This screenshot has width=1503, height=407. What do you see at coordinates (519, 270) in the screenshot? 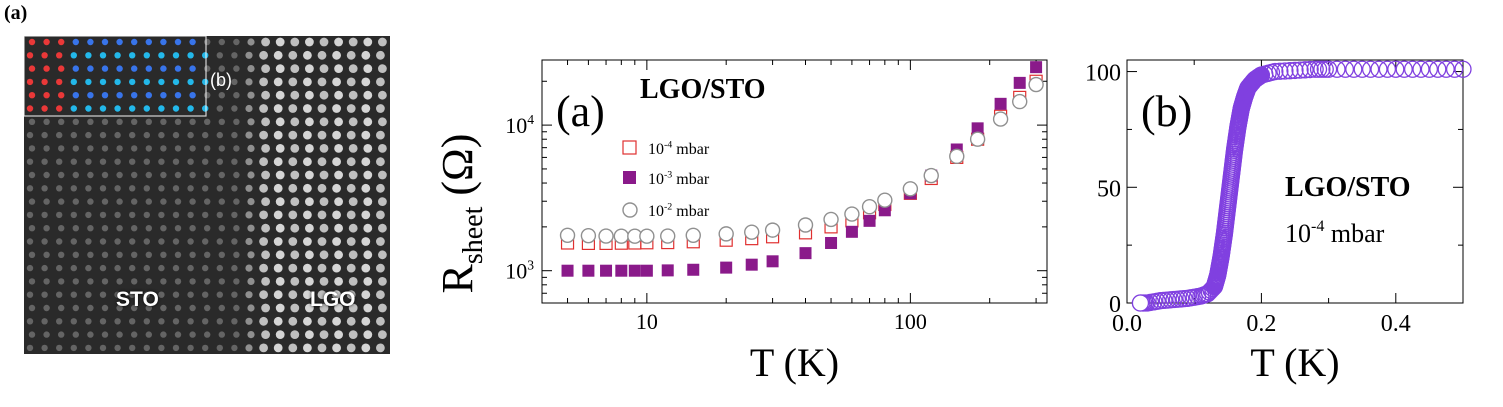
I see `y-tick-label: 103` at bounding box center [519, 270].